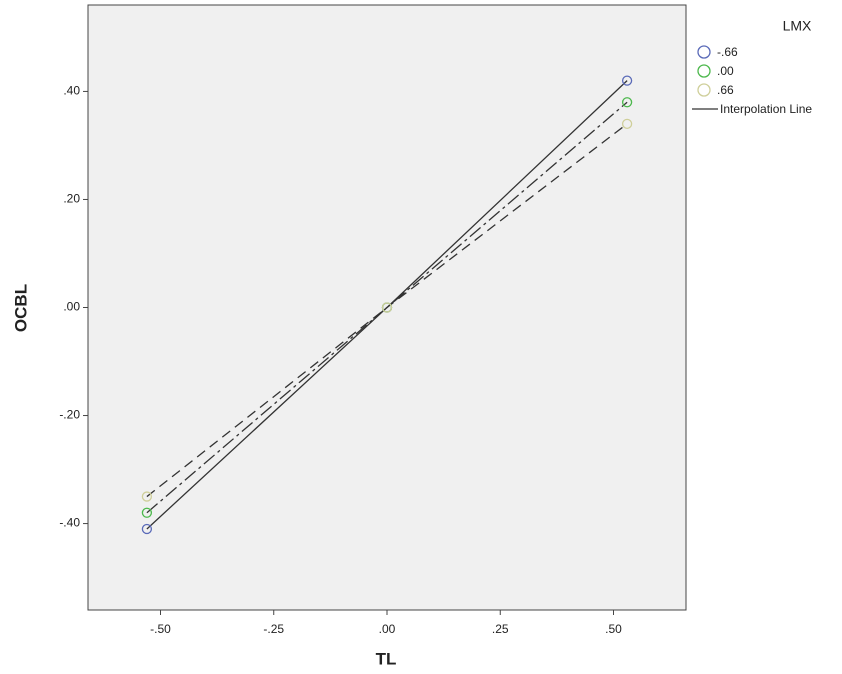  I want to click on x-tick-label: .50, so click(613, 629).